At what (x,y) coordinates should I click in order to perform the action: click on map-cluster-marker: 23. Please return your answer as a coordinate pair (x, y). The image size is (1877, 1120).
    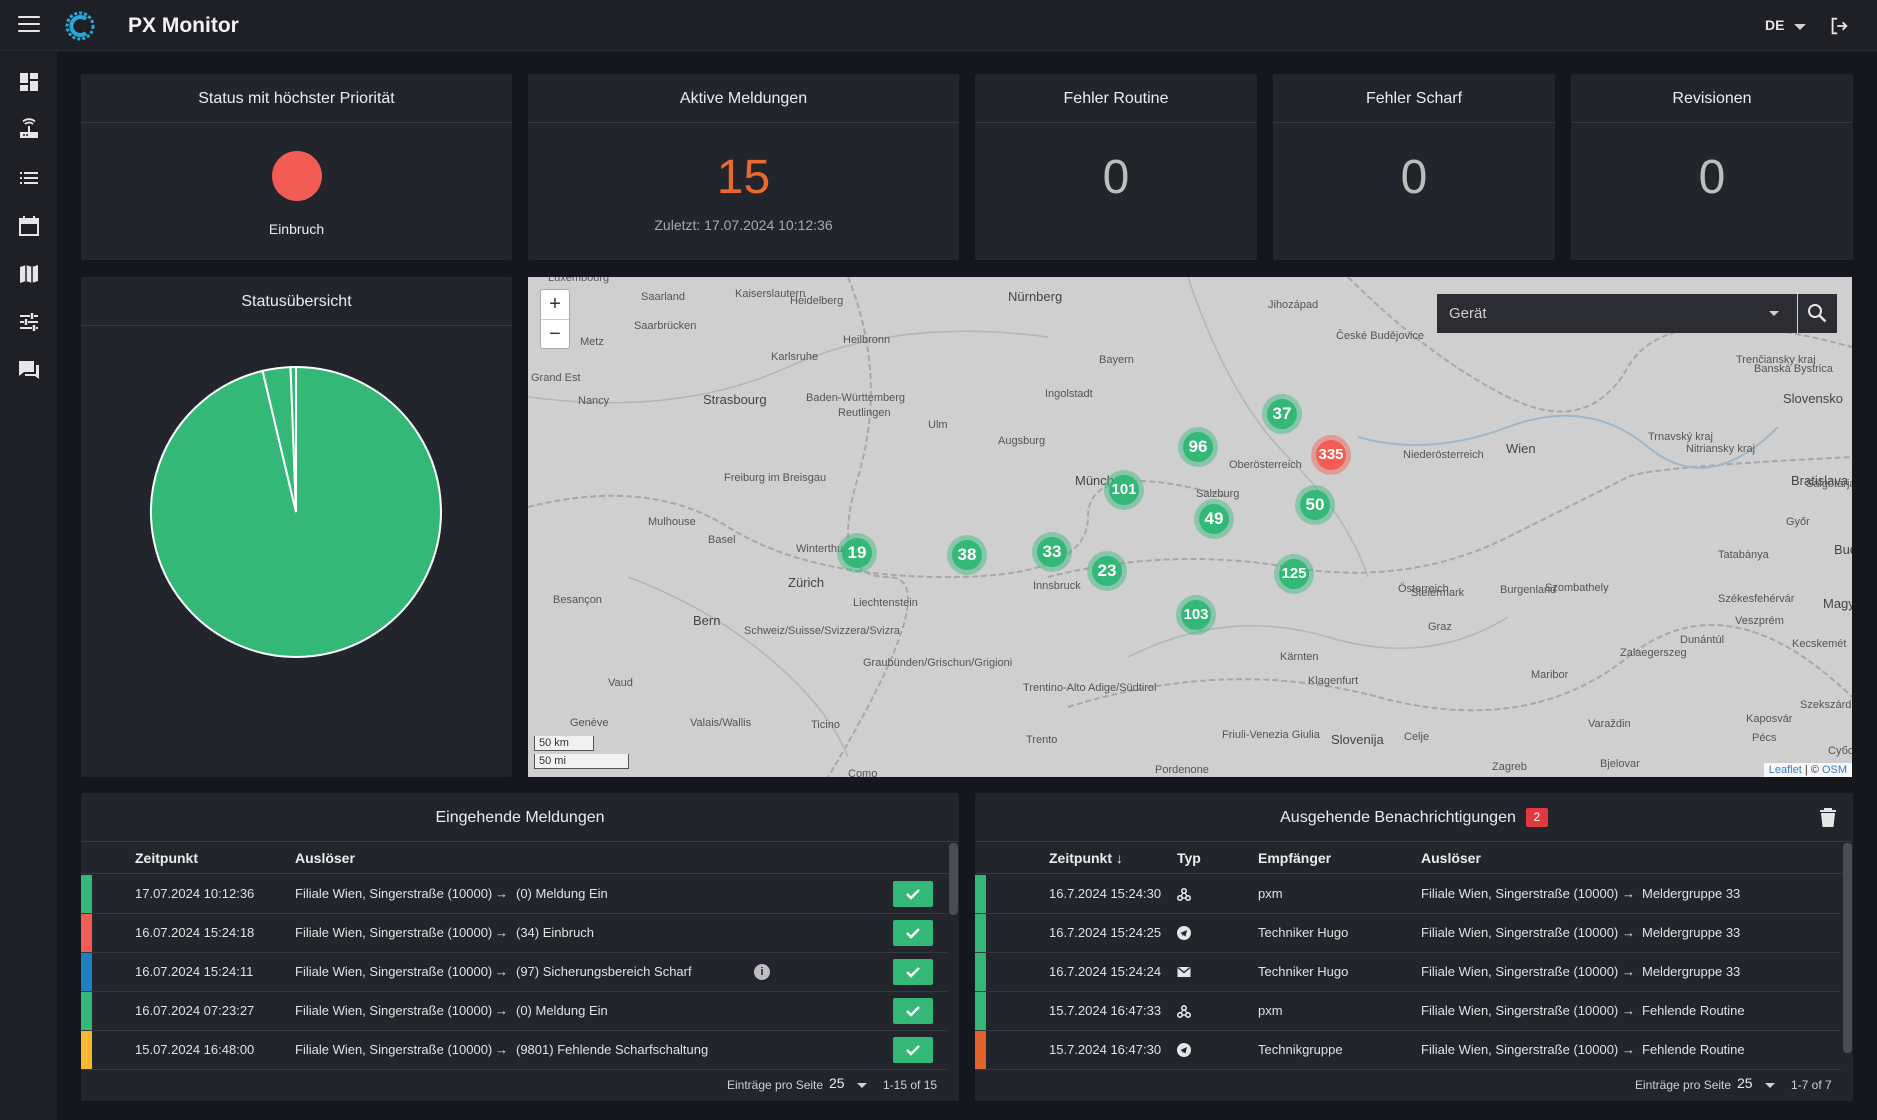
    Looking at the image, I should click on (1107, 571).